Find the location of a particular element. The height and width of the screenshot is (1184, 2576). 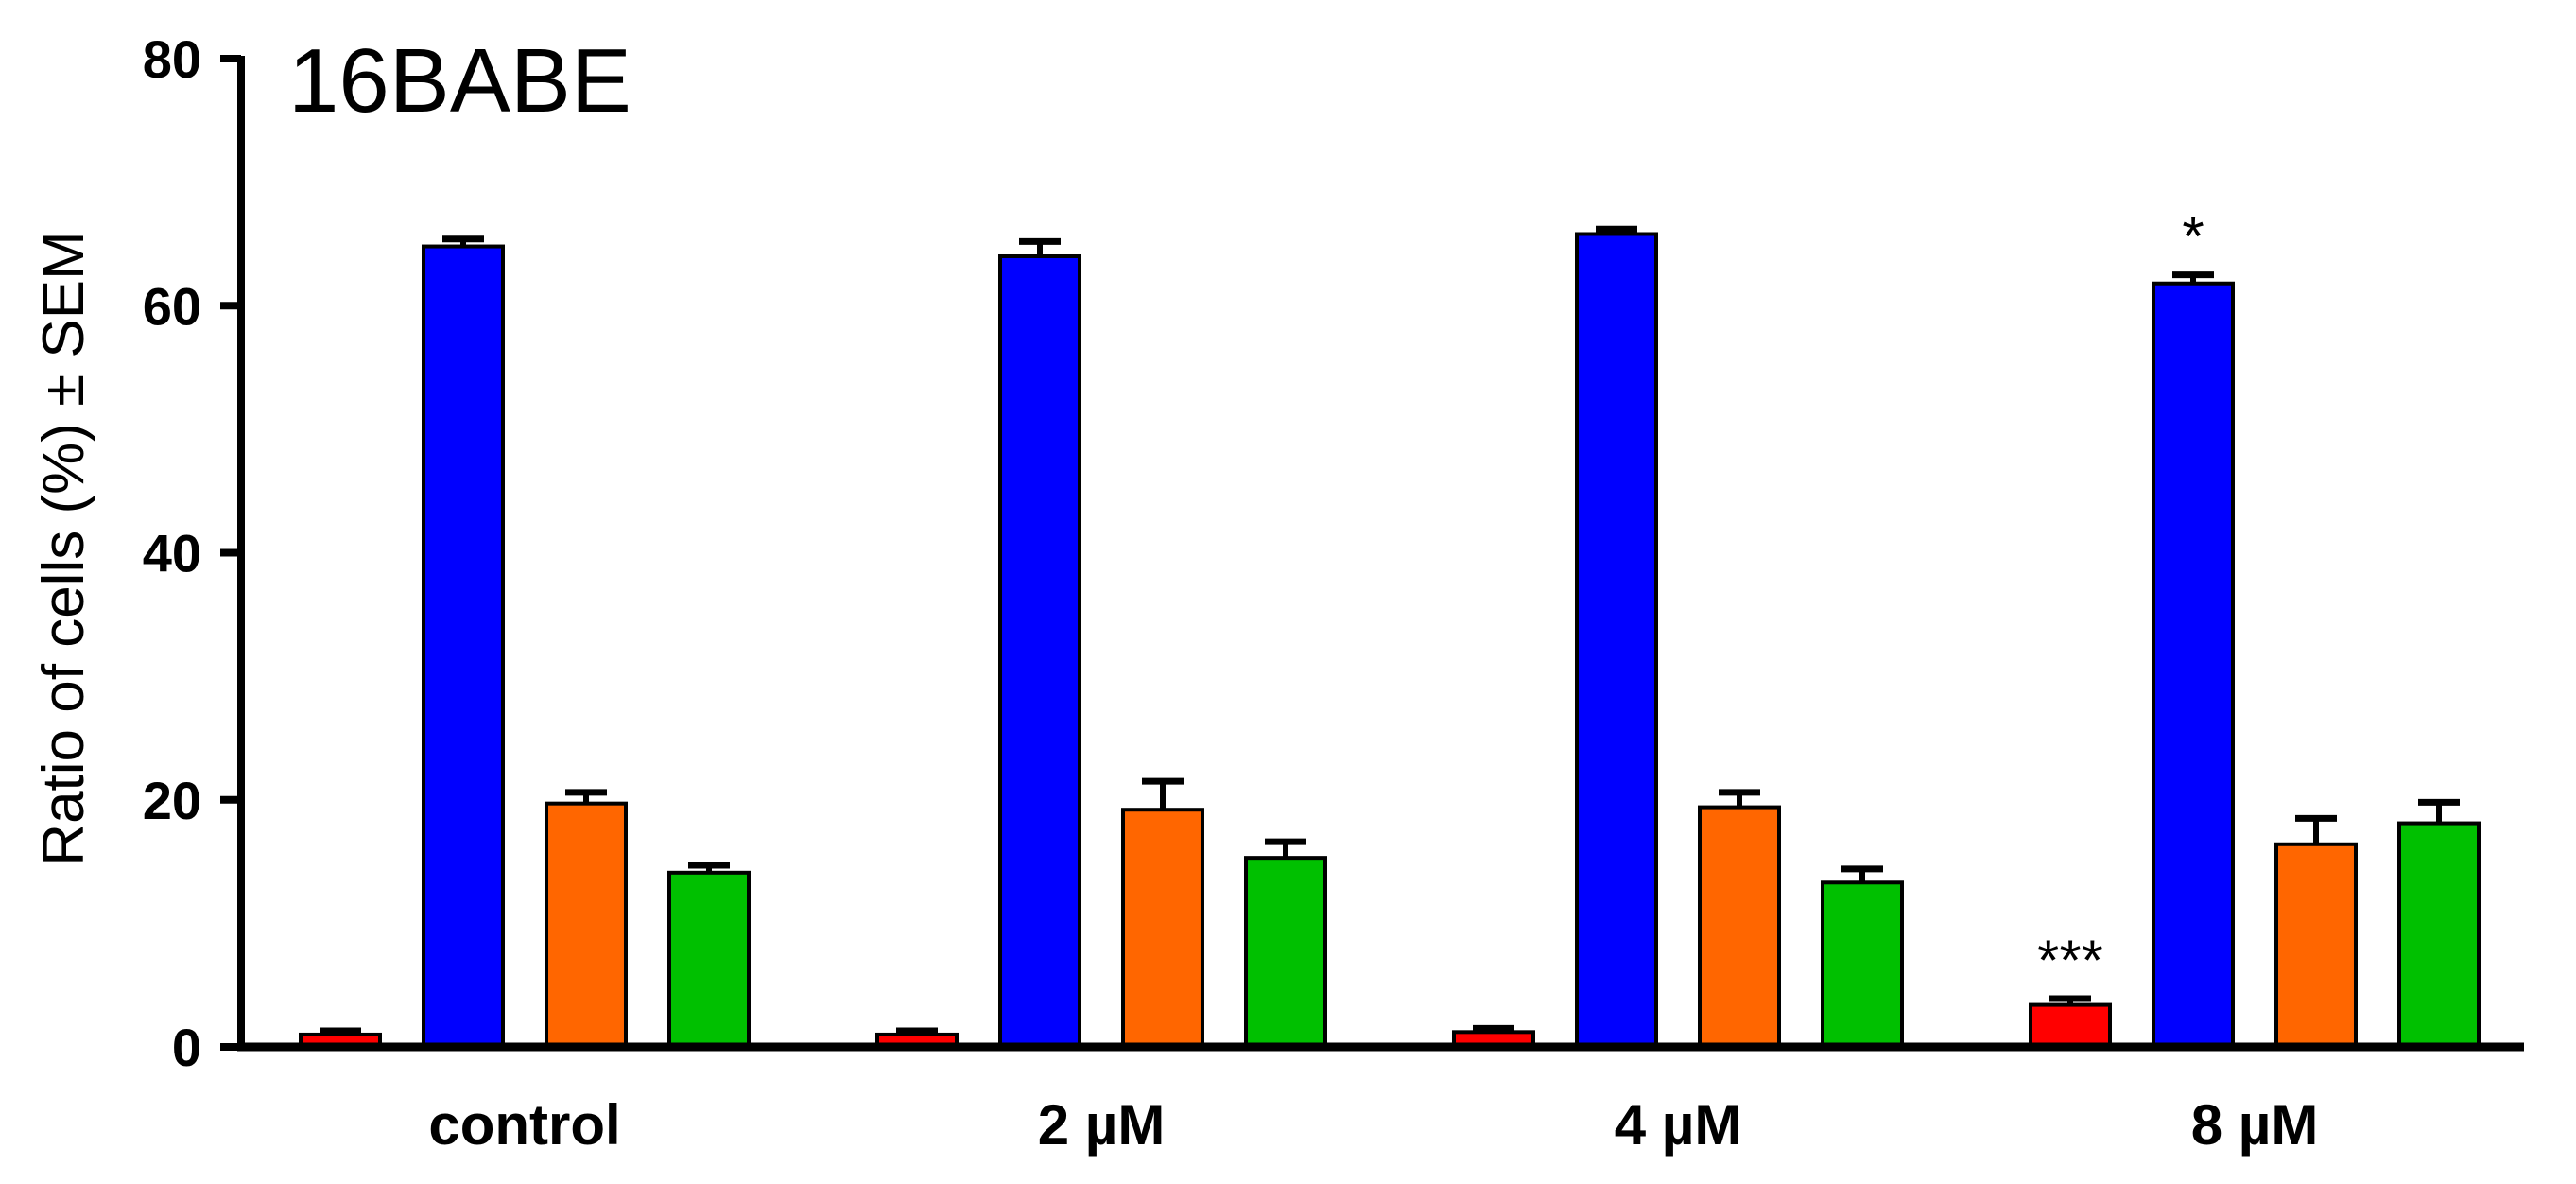

y-tick-label: 0 is located at coordinates (186, 1047).